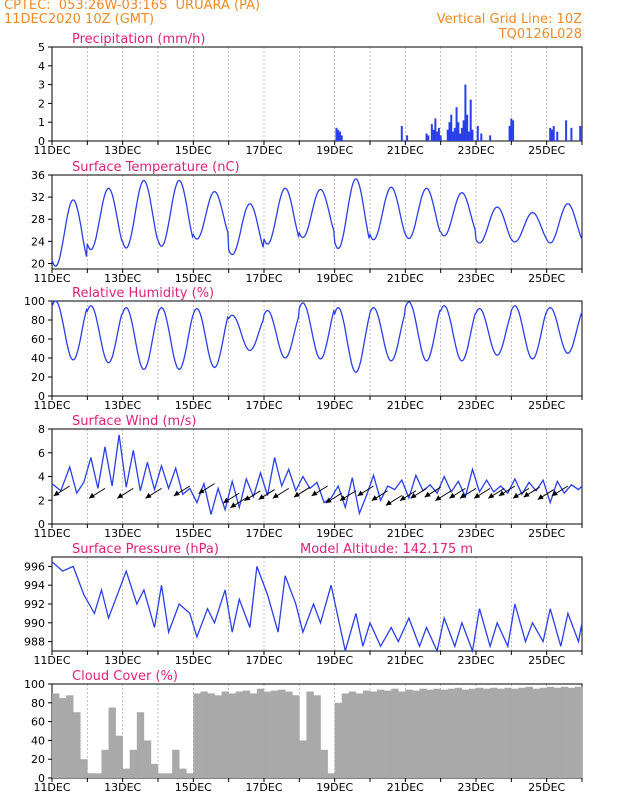 The width and height of the screenshot is (618, 800). I want to click on y-tick-label: 4, so click(41, 477).